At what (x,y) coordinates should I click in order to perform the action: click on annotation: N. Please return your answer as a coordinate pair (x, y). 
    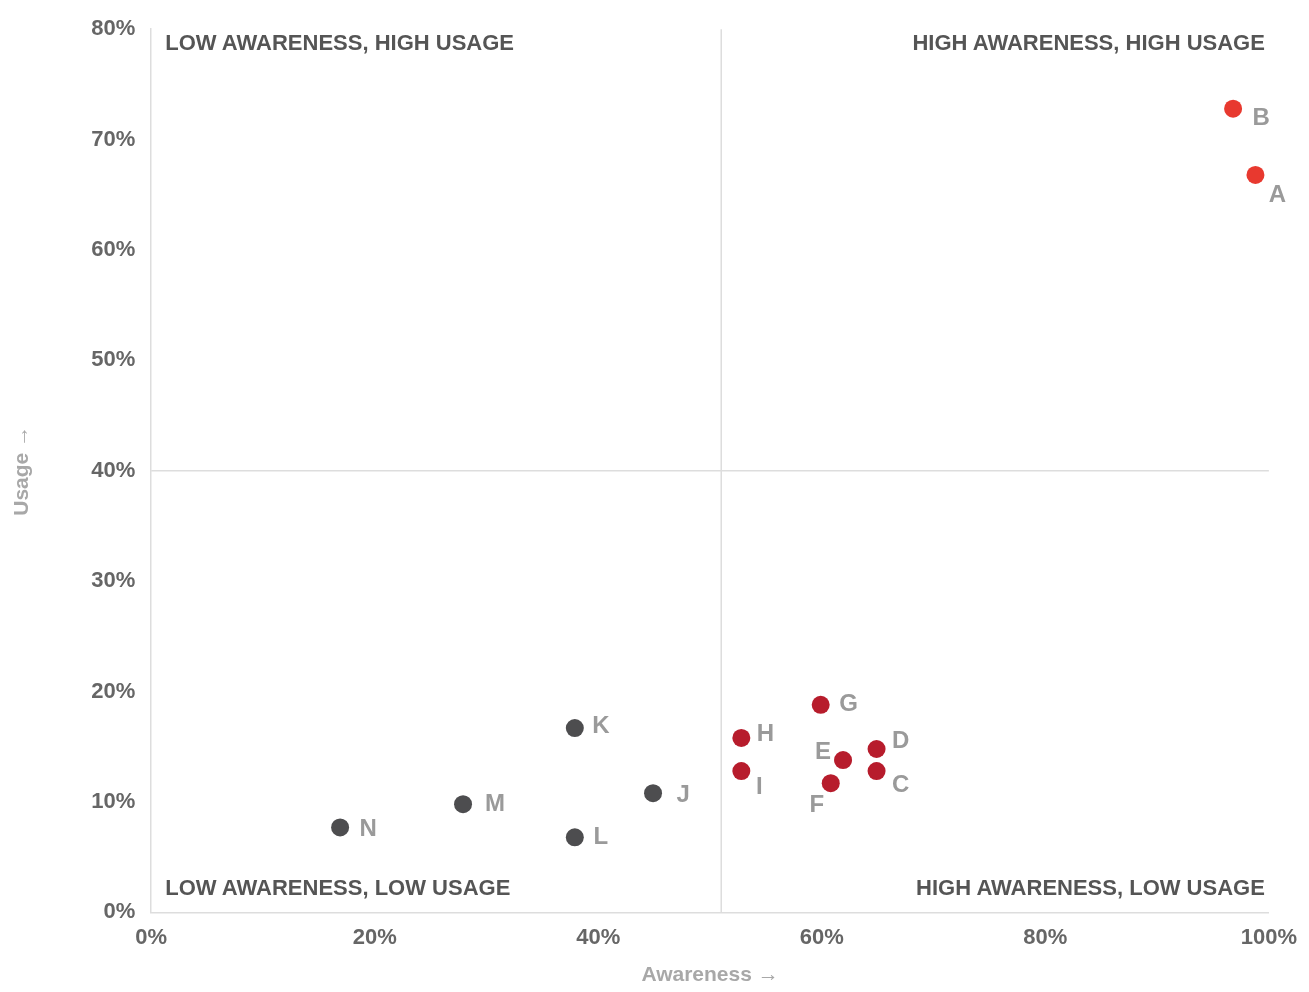
    Looking at the image, I should click on (368, 828).